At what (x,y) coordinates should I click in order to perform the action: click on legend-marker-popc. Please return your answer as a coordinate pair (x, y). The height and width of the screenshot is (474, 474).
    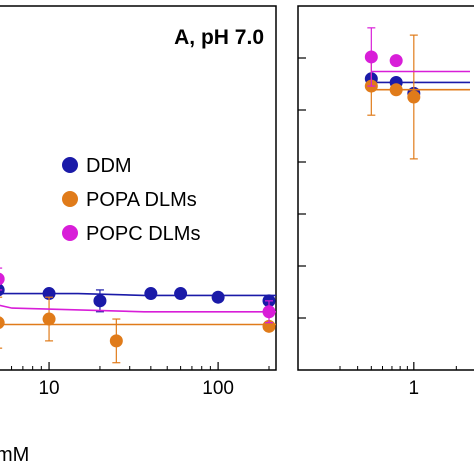
    Looking at the image, I should click on (70, 233).